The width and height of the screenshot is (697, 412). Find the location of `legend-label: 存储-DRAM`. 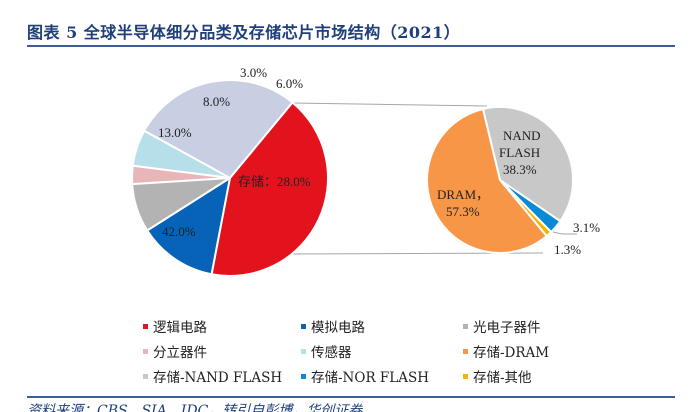

legend-label: 存储-DRAM is located at coordinates (511, 353).